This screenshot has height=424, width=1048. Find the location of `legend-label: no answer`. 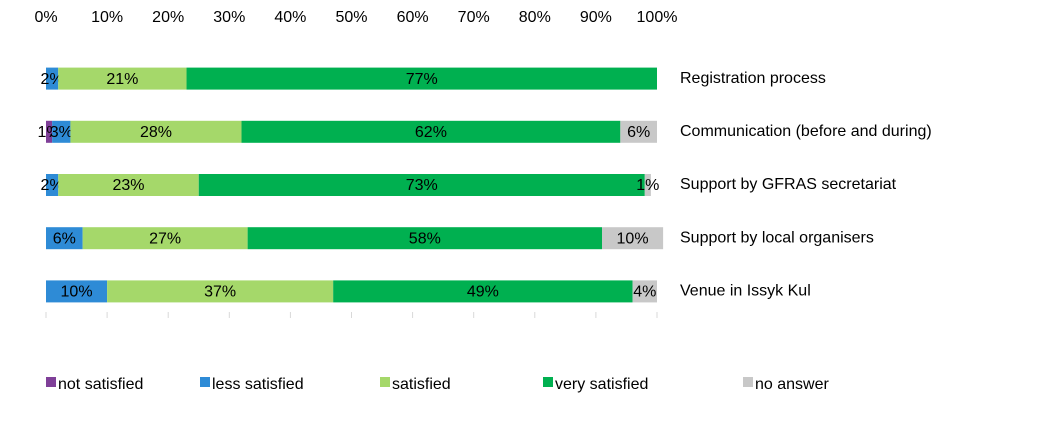

legend-label: no answer is located at coordinates (792, 384).